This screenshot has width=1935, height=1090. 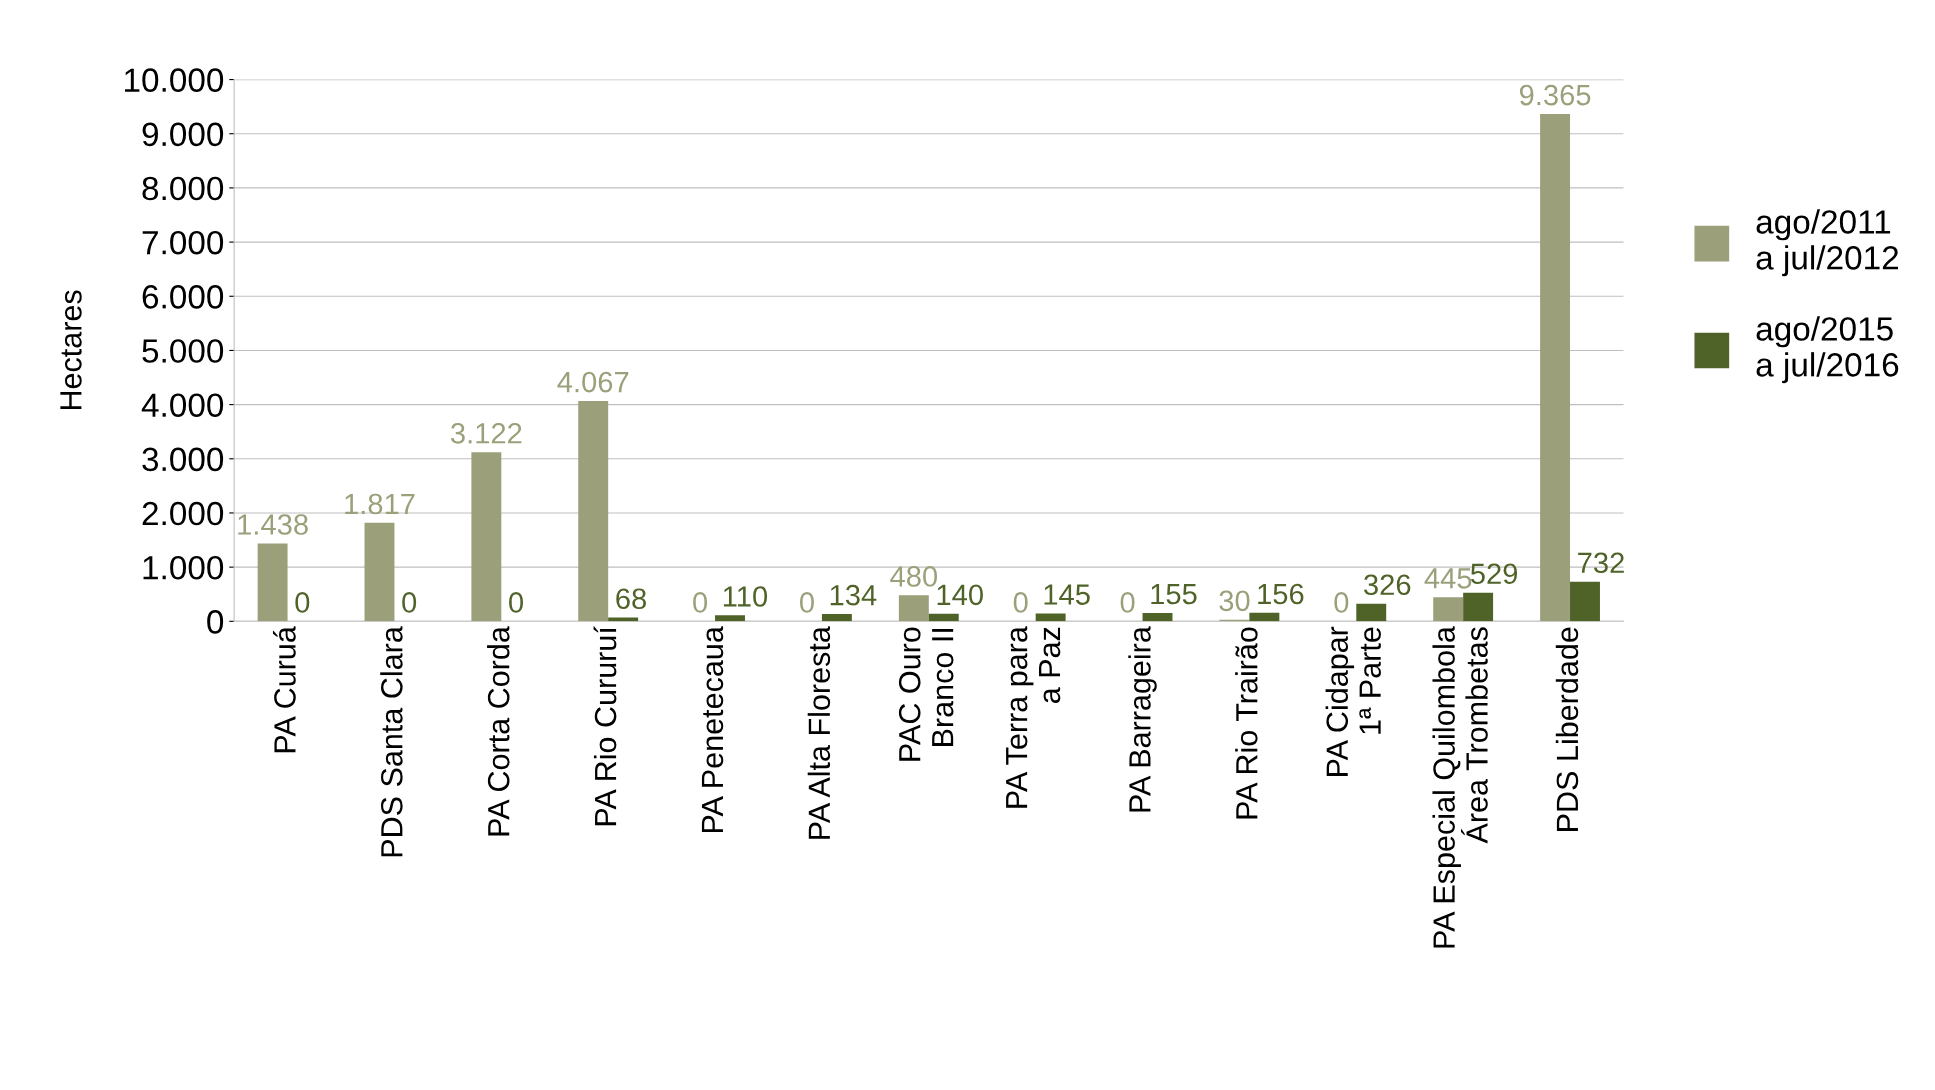 What do you see at coordinates (273, 524) in the screenshot?
I see `data-label: 1.438` at bounding box center [273, 524].